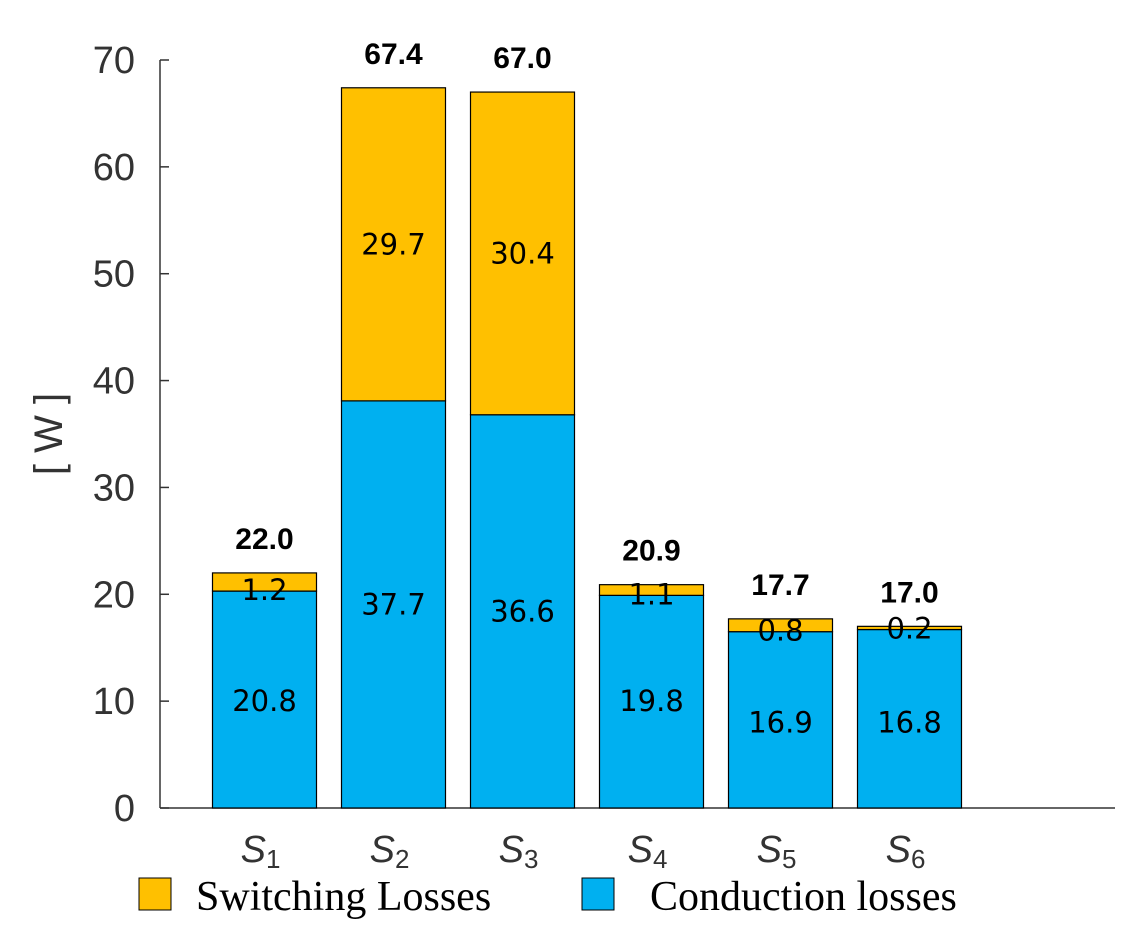 The height and width of the screenshot is (939, 1139). I want to click on x-category-label: S1, so click(261, 851).